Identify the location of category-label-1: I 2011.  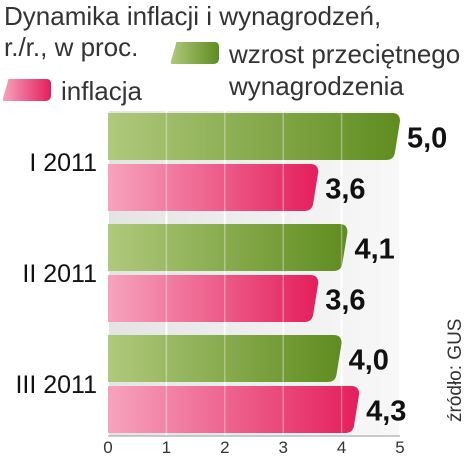
(63, 163).